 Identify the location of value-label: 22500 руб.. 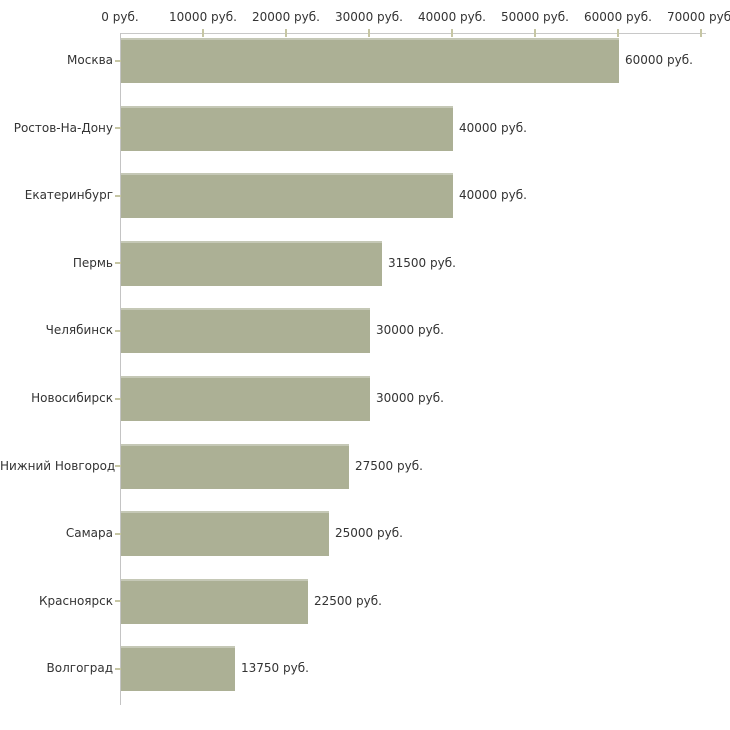
(348, 601).